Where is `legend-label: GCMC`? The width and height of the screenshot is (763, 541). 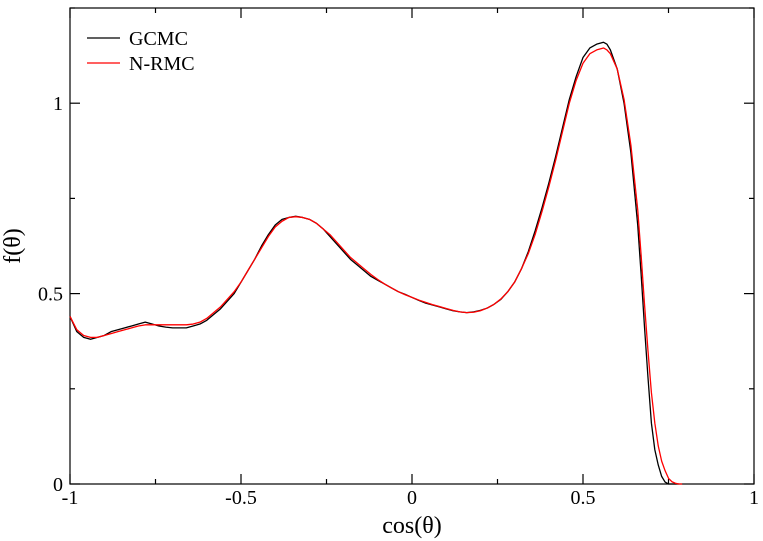
legend-label: GCMC is located at coordinates (158, 39).